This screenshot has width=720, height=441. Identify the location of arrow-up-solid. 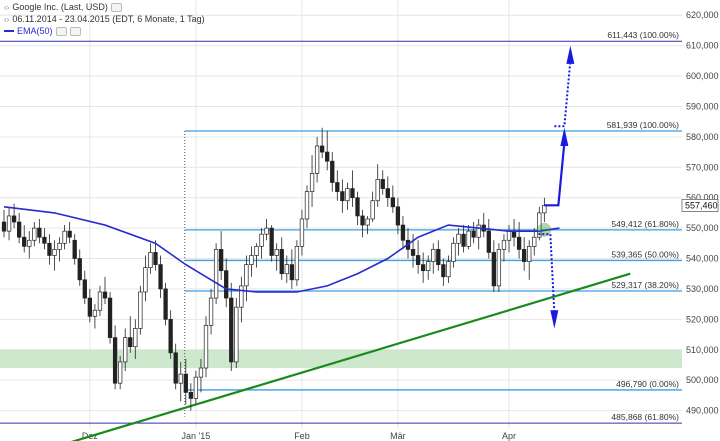
(555, 174).